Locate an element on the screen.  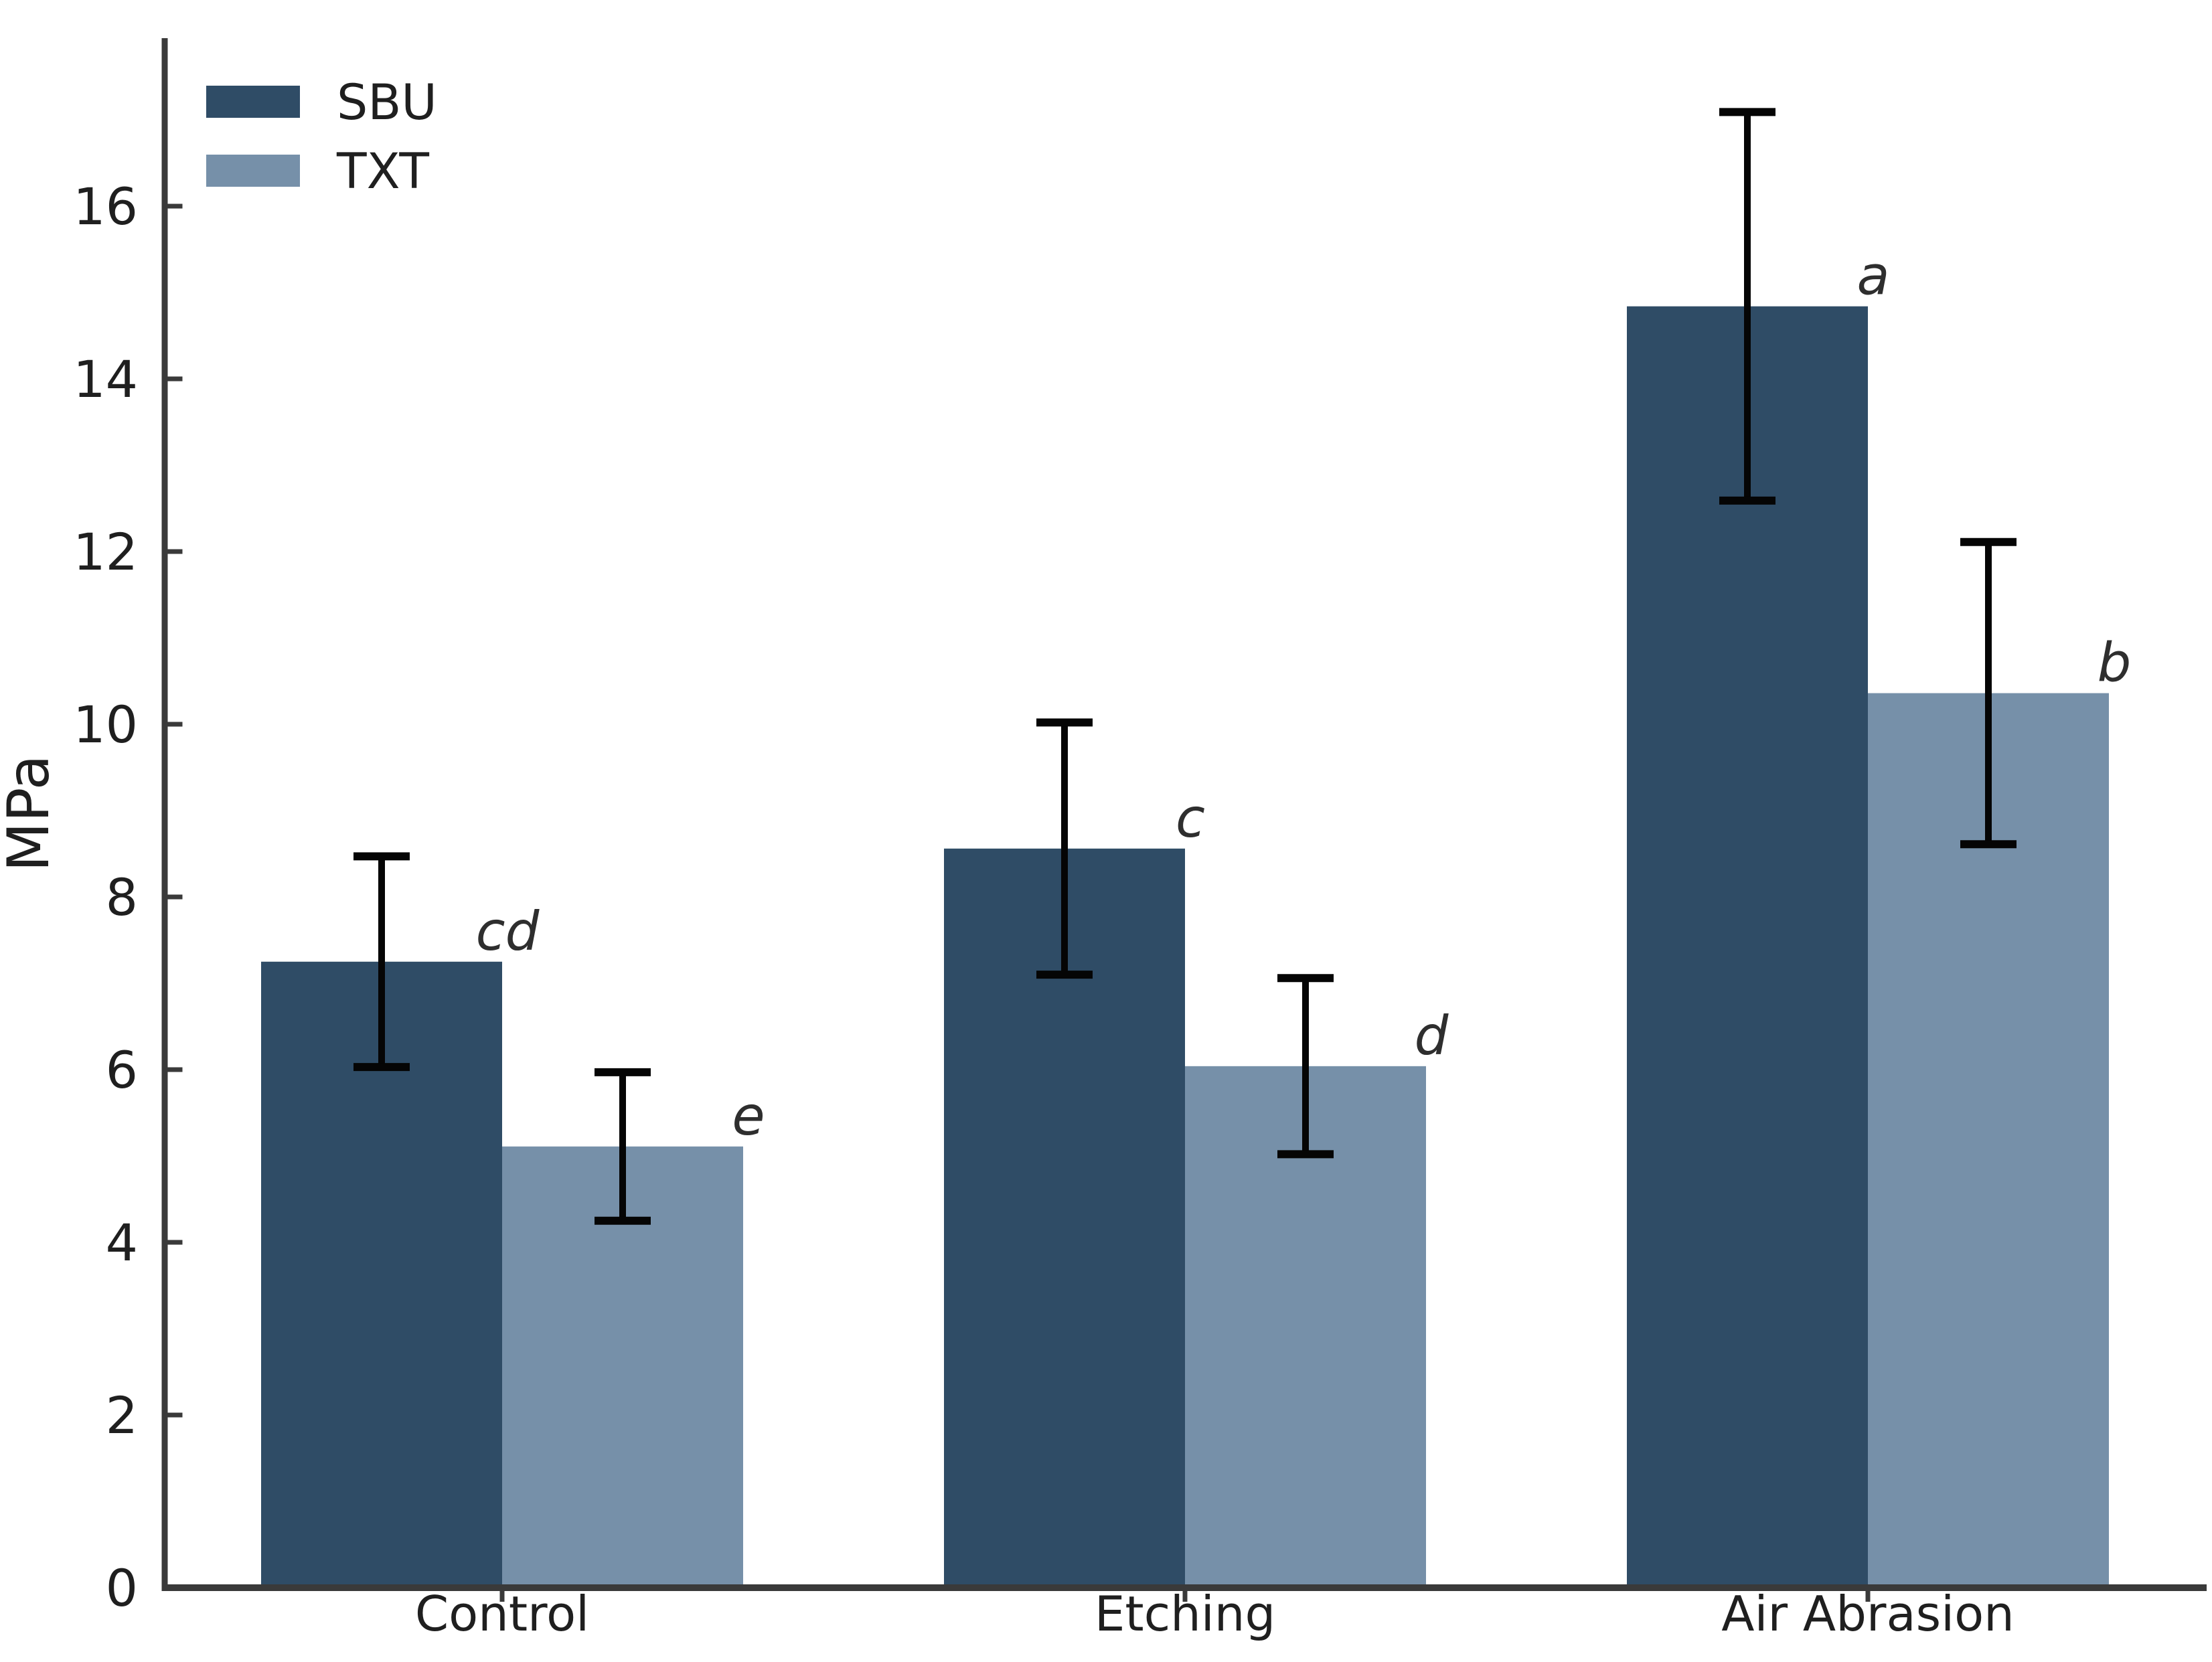
x-category-label-air-abrasion: Air Abrasion is located at coordinates (1867, 1614).